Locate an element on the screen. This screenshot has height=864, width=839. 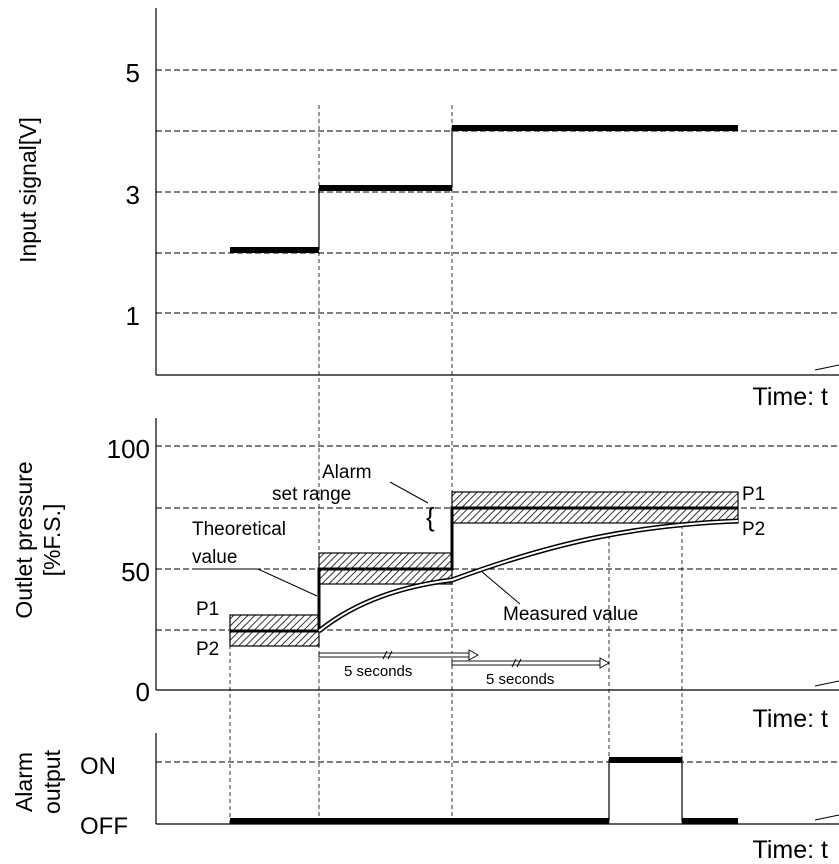
mid-y-label-1: Outlet pressure is located at coordinates (24, 539).